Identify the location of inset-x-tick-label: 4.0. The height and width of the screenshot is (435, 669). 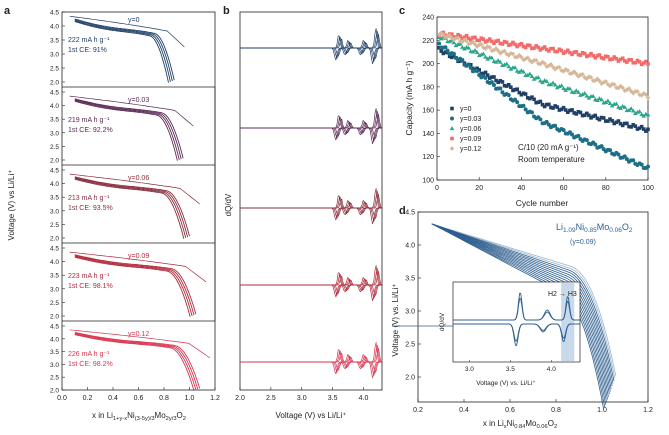
(551, 369).